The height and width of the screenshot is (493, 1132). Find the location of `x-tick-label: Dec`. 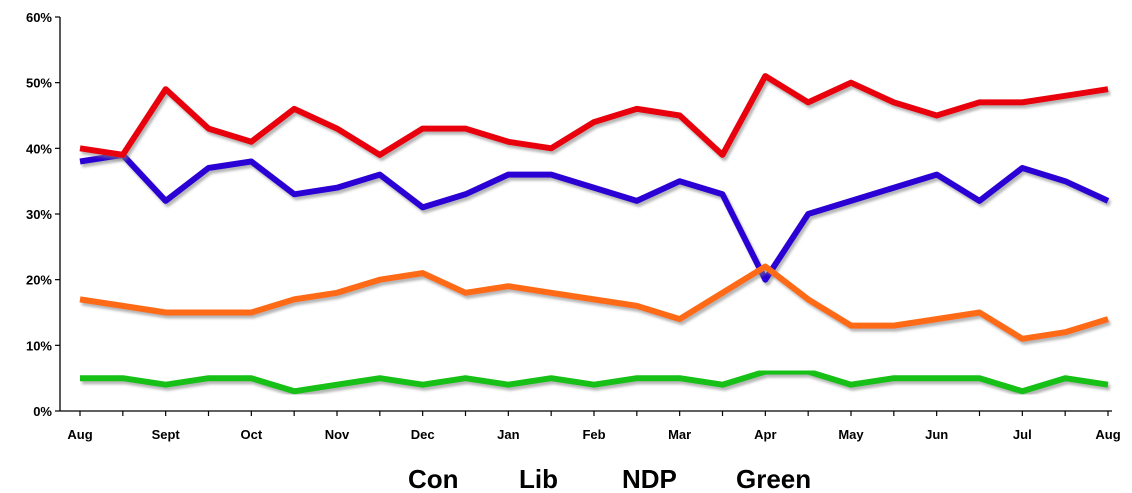

x-tick-label: Dec is located at coordinates (423, 434).